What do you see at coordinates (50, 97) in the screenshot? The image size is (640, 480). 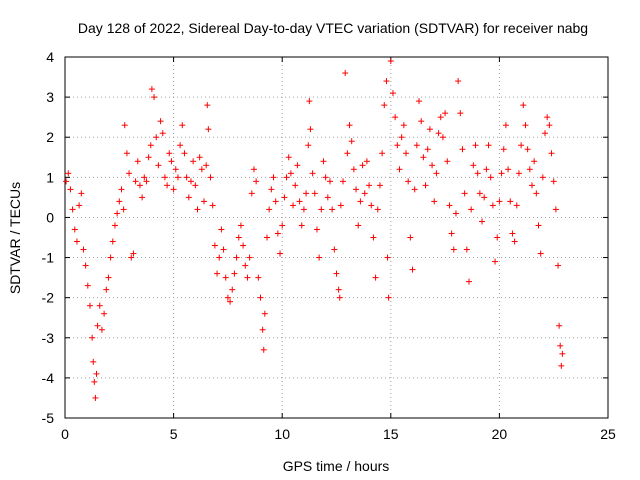 I see `y-tick-label: 3` at bounding box center [50, 97].